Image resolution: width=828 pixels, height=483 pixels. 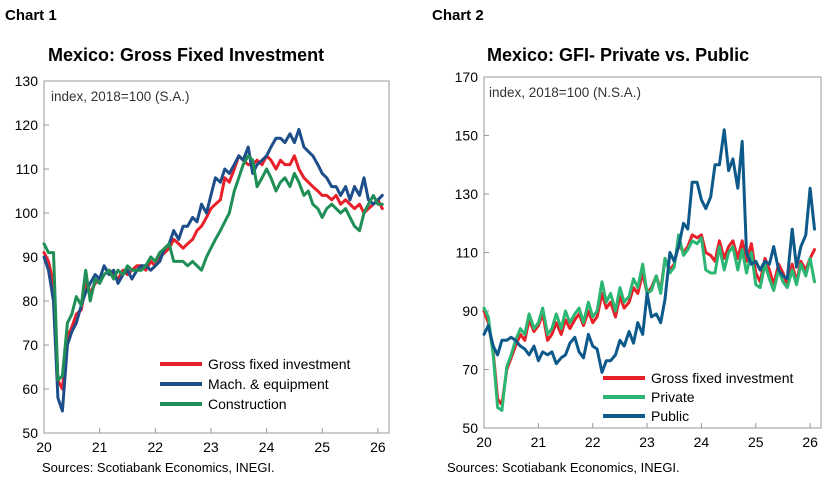 I want to click on chart1-y-tick-label: 90, so click(x=30, y=257).